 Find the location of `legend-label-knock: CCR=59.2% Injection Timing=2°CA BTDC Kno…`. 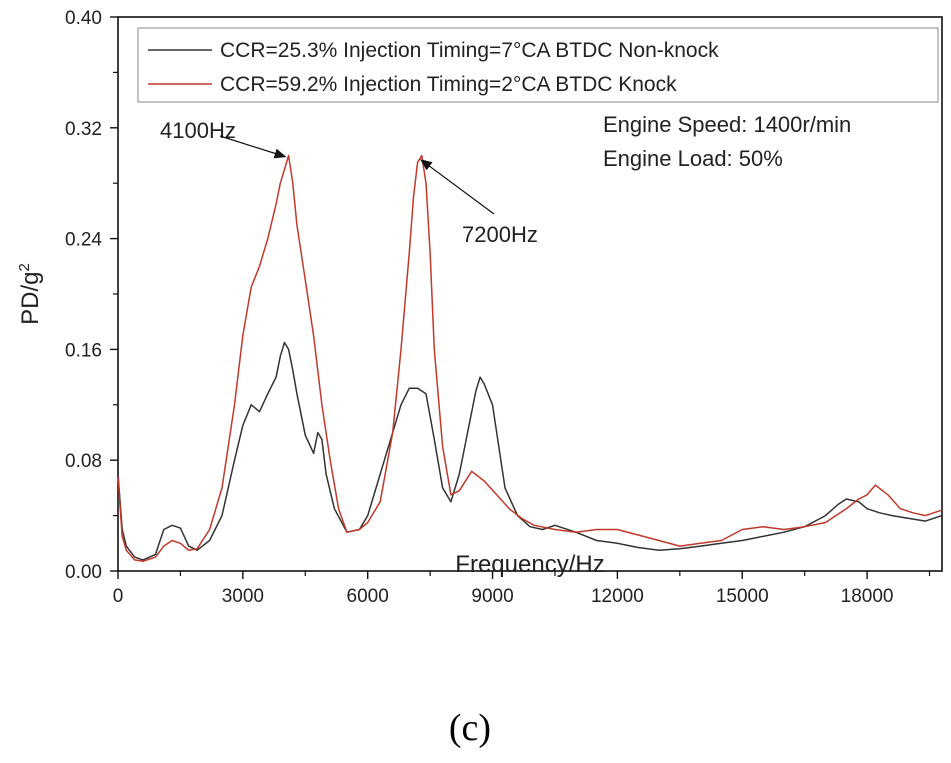

legend-label-knock: CCR=59.2% Injection Timing=2°CA BTDC Kno… is located at coordinates (448, 84).